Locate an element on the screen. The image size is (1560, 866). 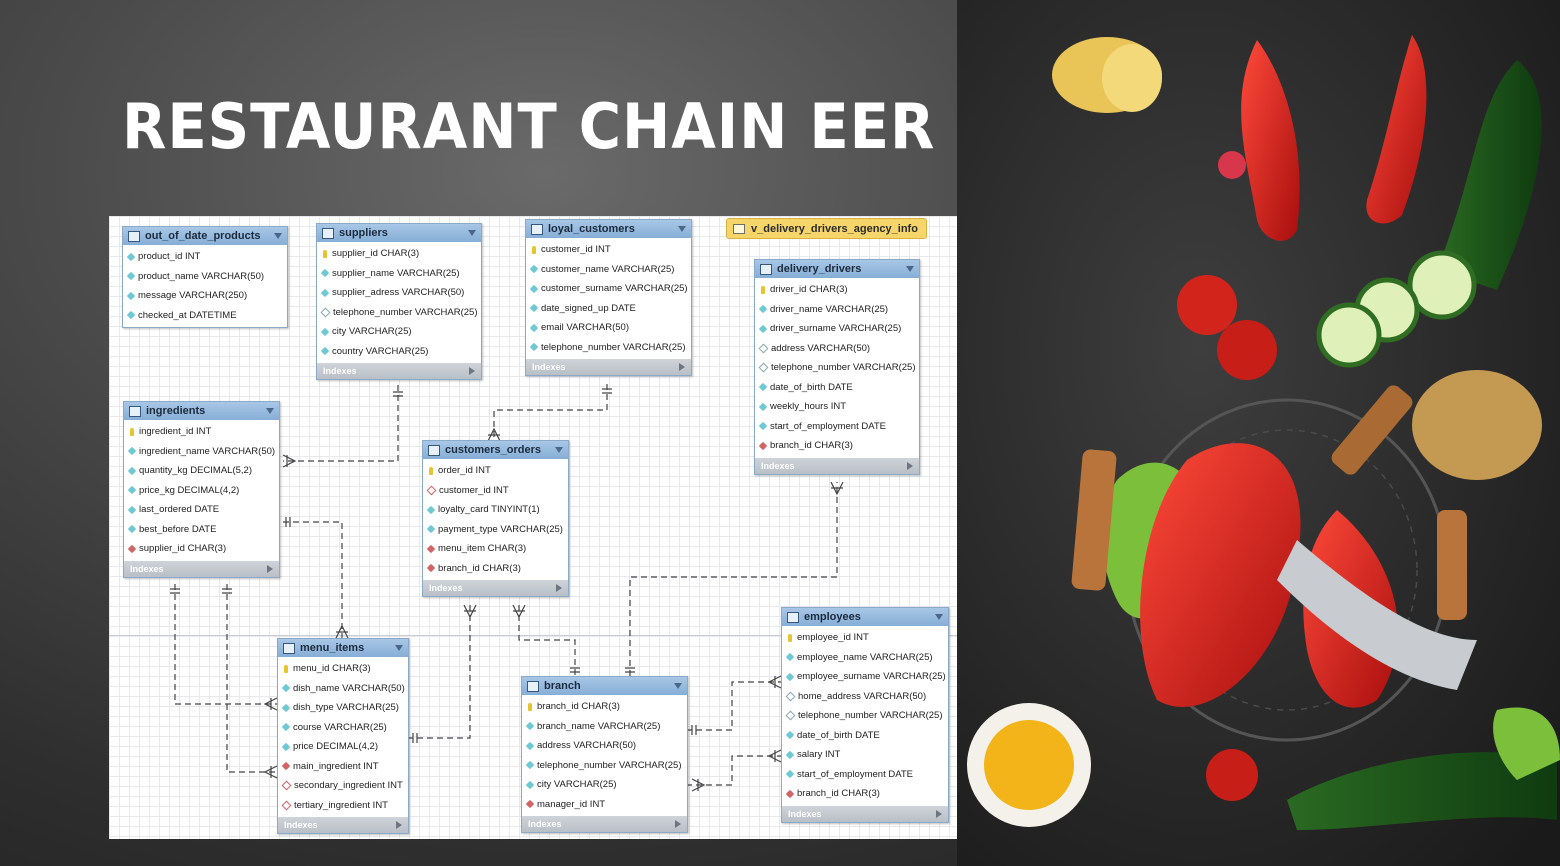
column-row: dish_type VARCHAR(25) is located at coordinates (343, 708).